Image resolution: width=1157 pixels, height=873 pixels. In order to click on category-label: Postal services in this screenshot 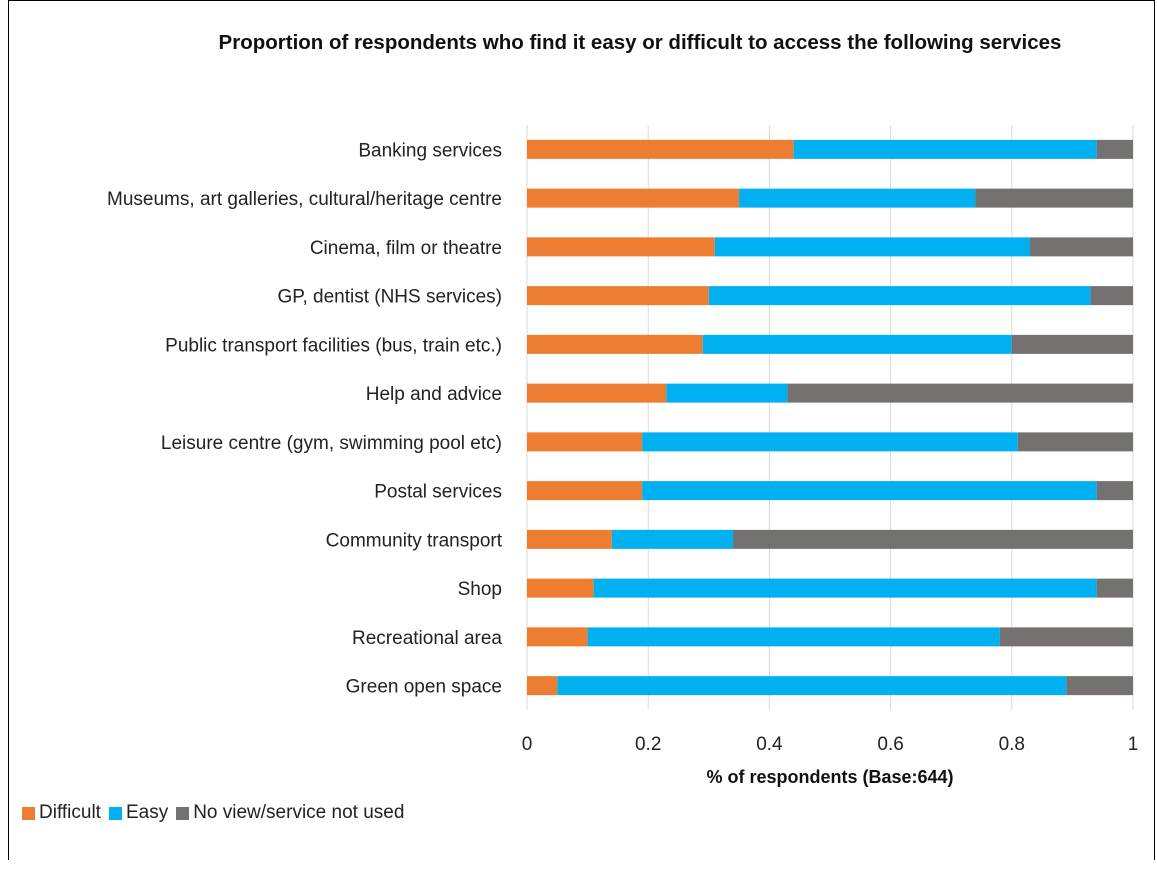, I will do `click(438, 492)`.